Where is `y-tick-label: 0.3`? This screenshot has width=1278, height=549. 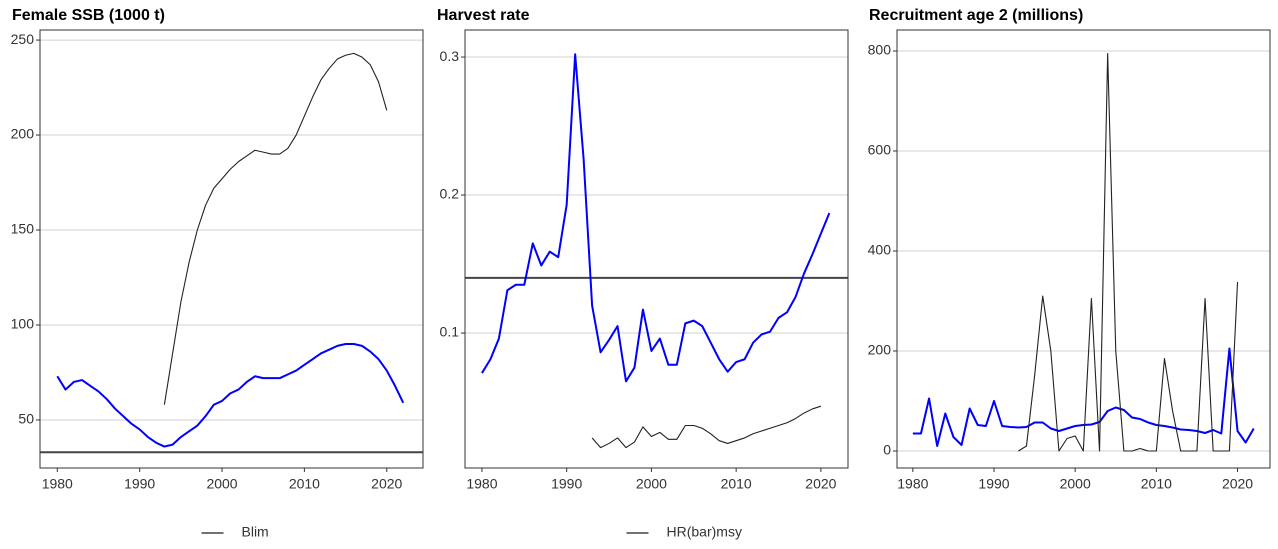 y-tick-label: 0.3 is located at coordinates (450, 56).